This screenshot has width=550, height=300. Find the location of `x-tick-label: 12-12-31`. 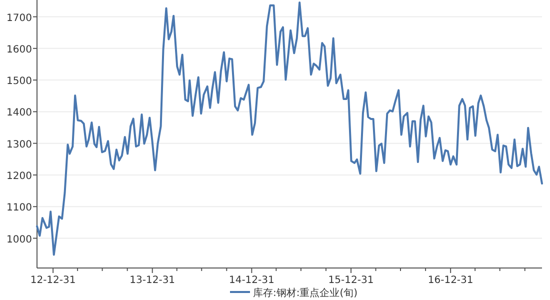

x-tick-label: 12-12-31 is located at coordinates (53, 280).